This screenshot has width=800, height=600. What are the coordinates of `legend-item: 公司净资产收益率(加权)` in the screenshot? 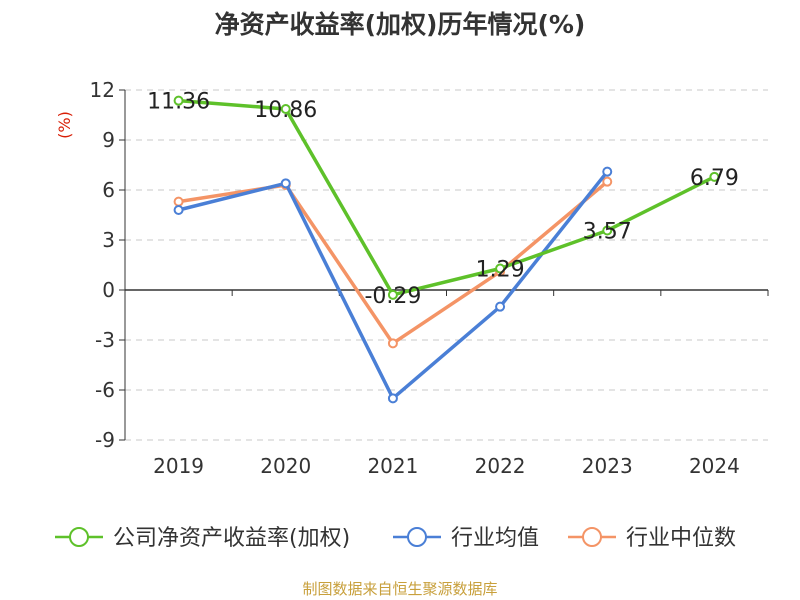 It's located at (202, 538).